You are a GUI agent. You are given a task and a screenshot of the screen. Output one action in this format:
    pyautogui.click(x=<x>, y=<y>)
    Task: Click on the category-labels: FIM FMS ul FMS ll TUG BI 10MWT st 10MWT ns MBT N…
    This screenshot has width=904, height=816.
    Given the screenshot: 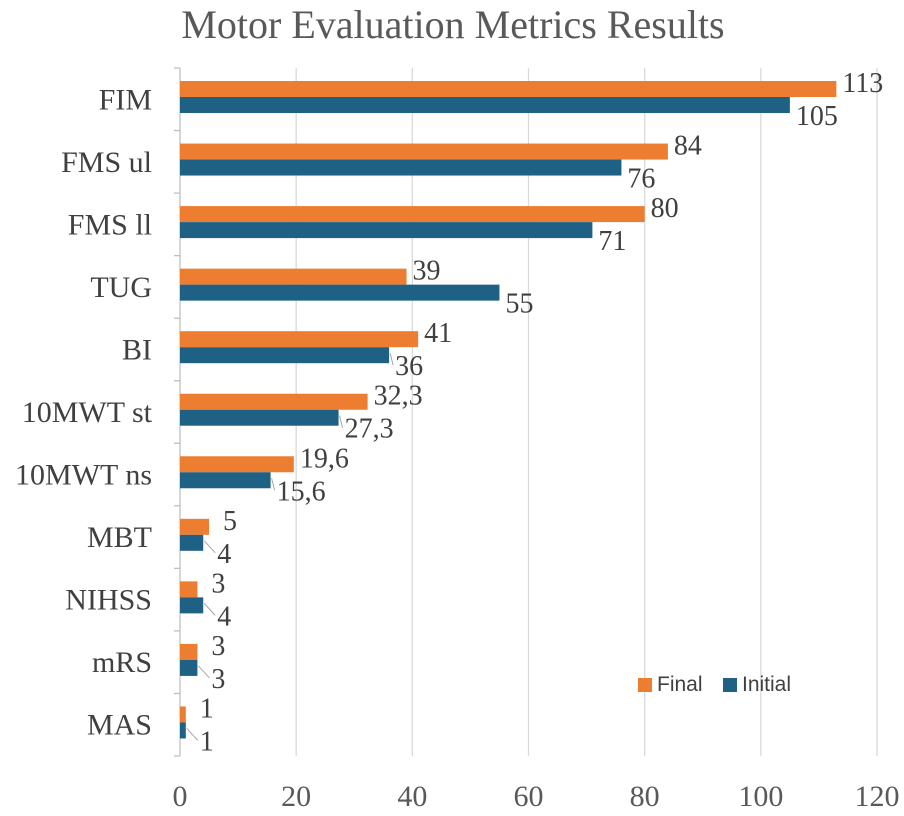 What is the action you would take?
    pyautogui.click(x=84, y=412)
    